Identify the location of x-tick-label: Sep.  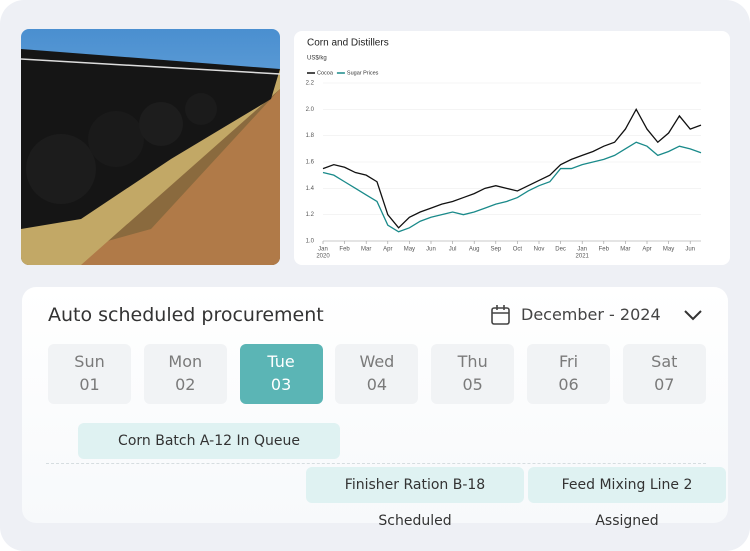
(495, 250).